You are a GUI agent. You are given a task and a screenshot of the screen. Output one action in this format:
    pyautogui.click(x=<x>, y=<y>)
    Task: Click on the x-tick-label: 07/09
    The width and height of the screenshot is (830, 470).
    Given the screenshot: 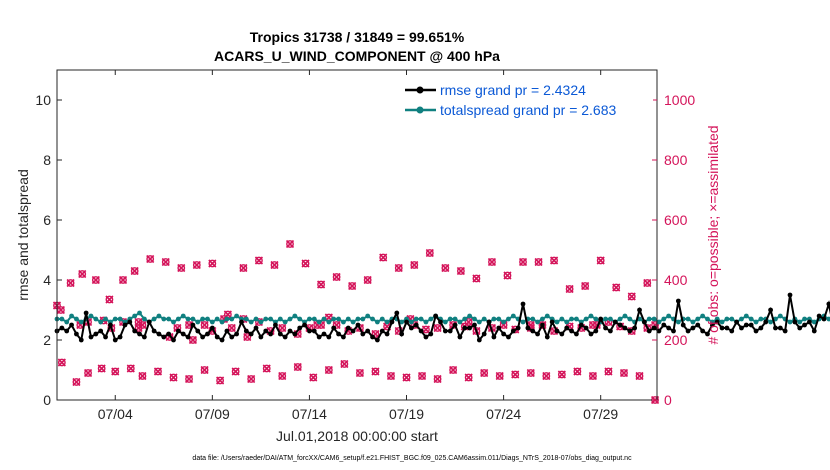 What is the action you would take?
    pyautogui.click(x=212, y=414)
    